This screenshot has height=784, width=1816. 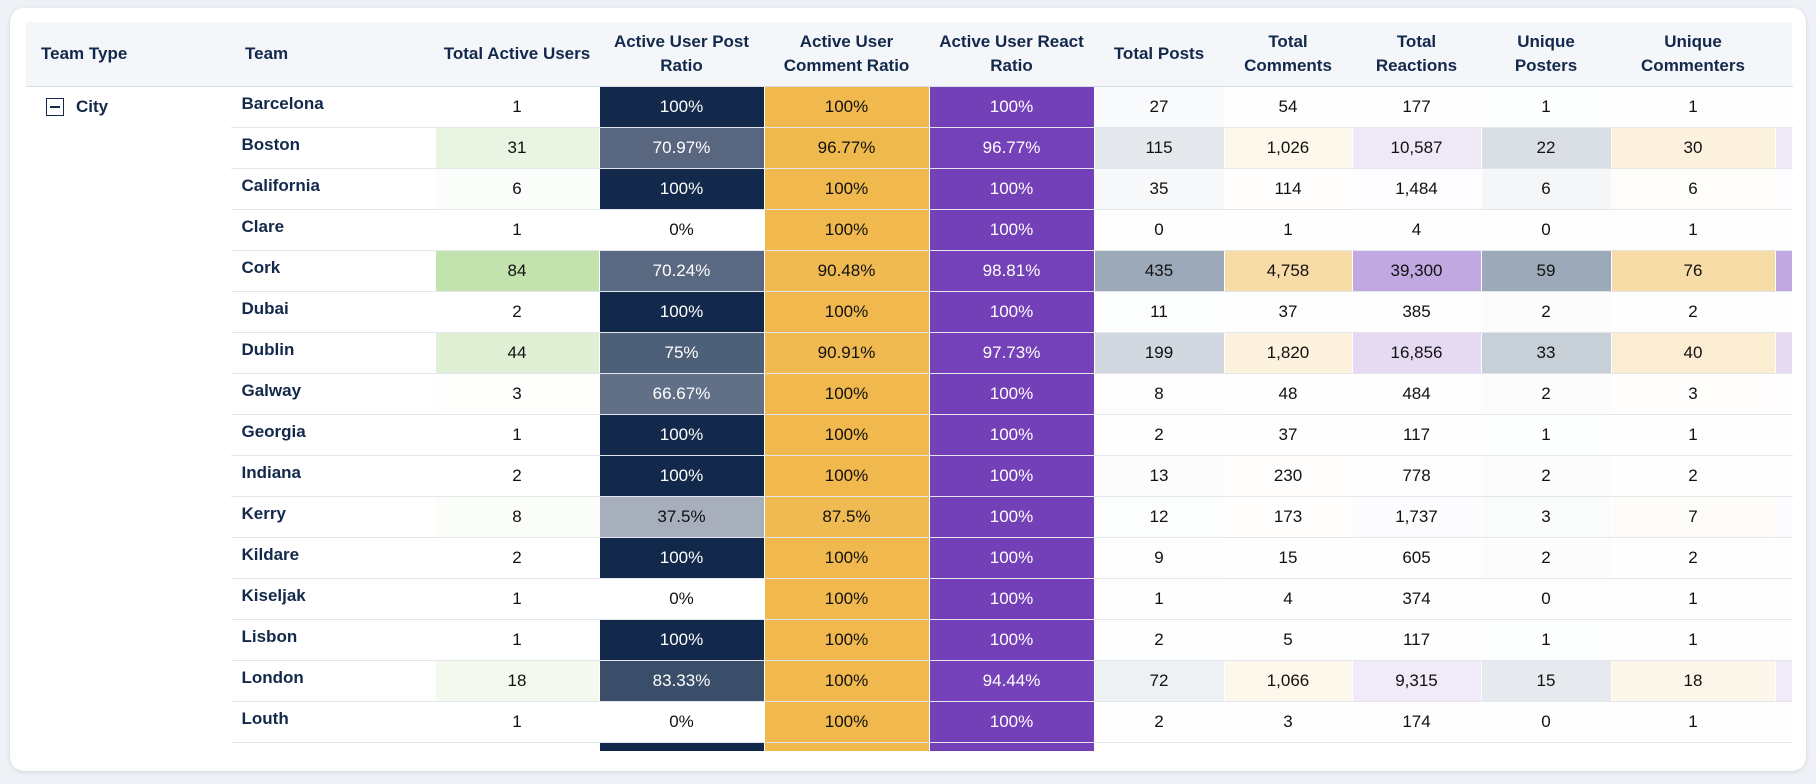 I want to click on cell-posters: 59, so click(x=1546, y=271).